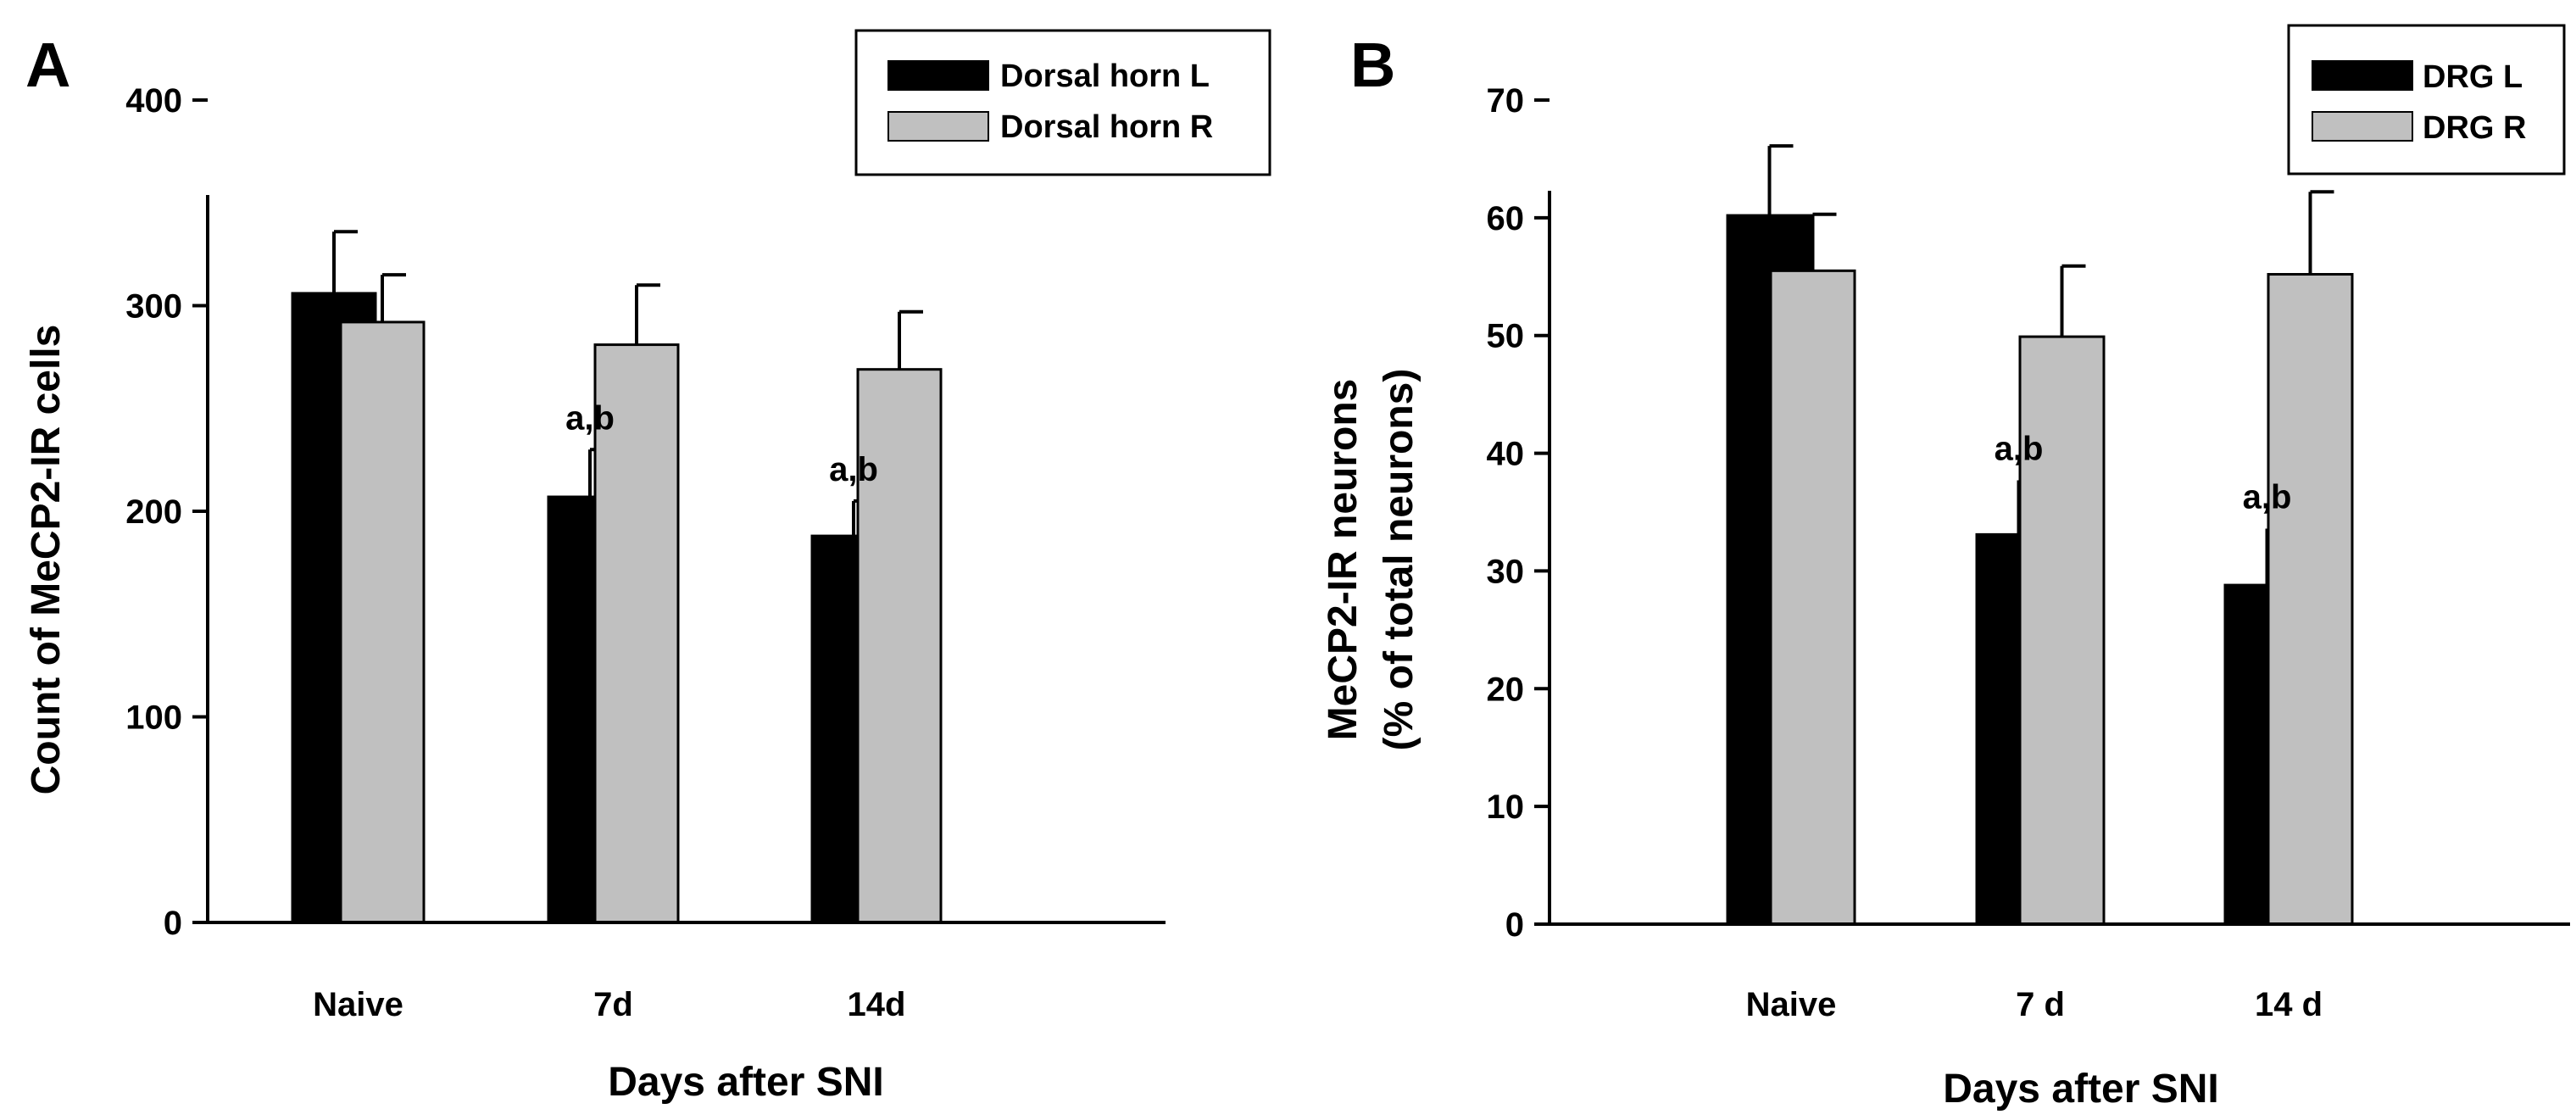  I want to click on x-tick-label-14-d: 14 d, so click(2289, 1004).